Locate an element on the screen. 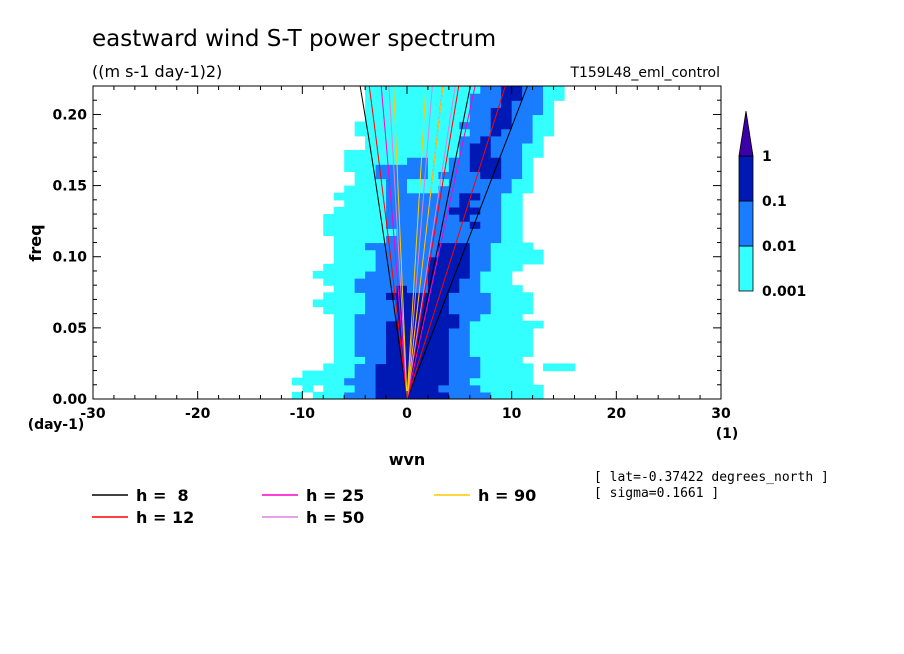 The height and width of the screenshot is (654, 904). y-unit-label: (day-1) is located at coordinates (56, 425).